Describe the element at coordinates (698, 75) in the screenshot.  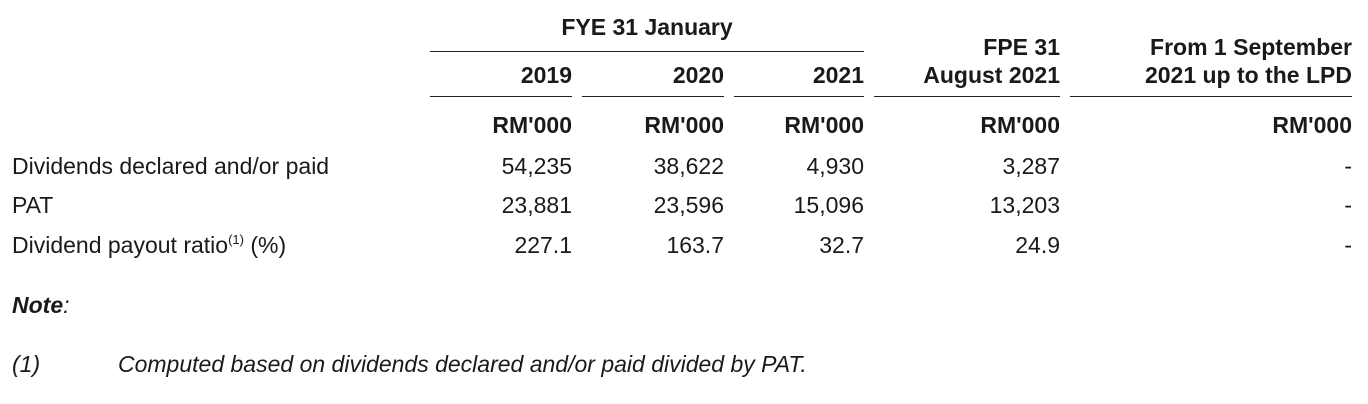
I see `year-header-2020: 2020` at that location.